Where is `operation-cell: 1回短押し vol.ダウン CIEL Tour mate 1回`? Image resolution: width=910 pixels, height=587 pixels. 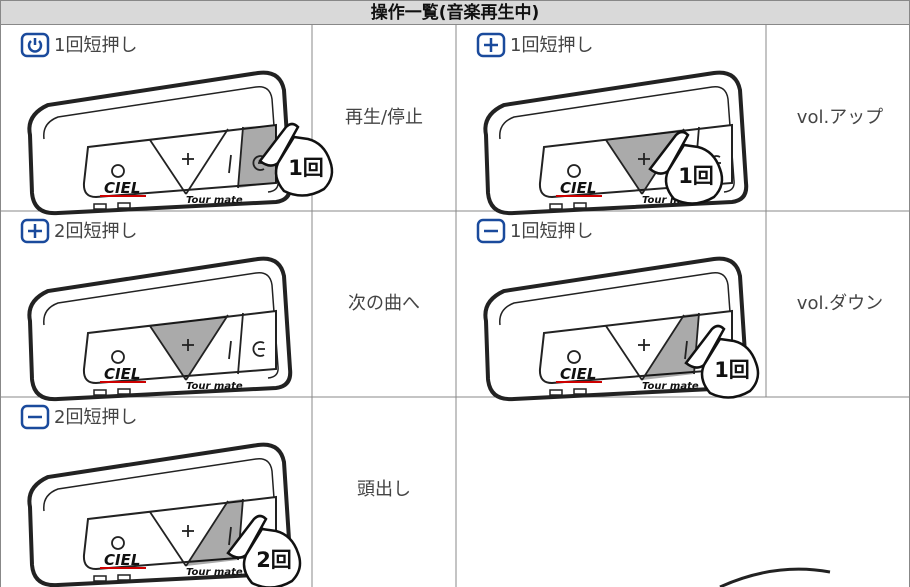
operation-cell: 1回短押し vol.ダウン CIEL Tour mate 1回 is located at coordinates (679, 310).